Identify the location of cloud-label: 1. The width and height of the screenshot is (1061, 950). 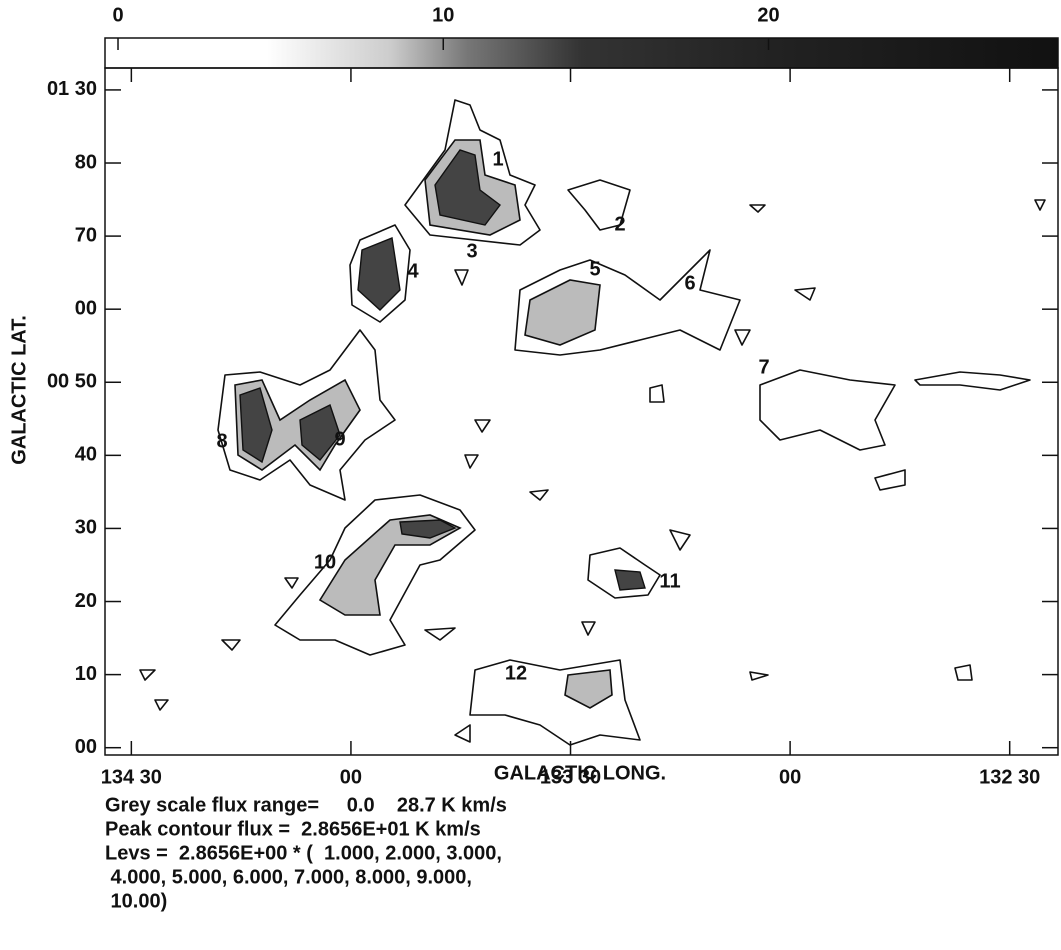
(497, 159).